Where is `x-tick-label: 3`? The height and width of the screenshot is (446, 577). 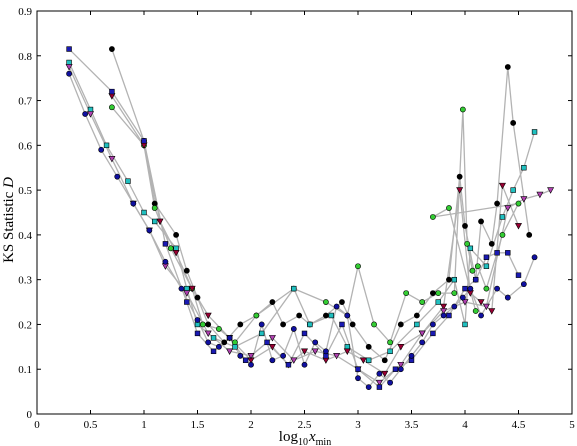 x-tick-label: 3 is located at coordinates (358, 425).